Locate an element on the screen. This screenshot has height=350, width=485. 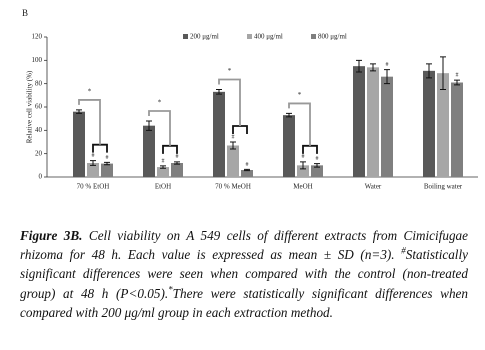
y-tick-label: 80 is located at coordinates (39, 83).